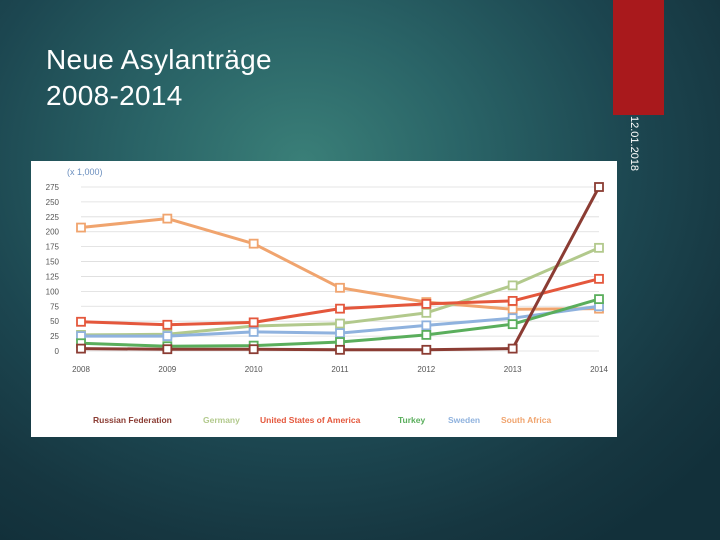  I want to click on y-tick-label: 225, so click(53, 217).